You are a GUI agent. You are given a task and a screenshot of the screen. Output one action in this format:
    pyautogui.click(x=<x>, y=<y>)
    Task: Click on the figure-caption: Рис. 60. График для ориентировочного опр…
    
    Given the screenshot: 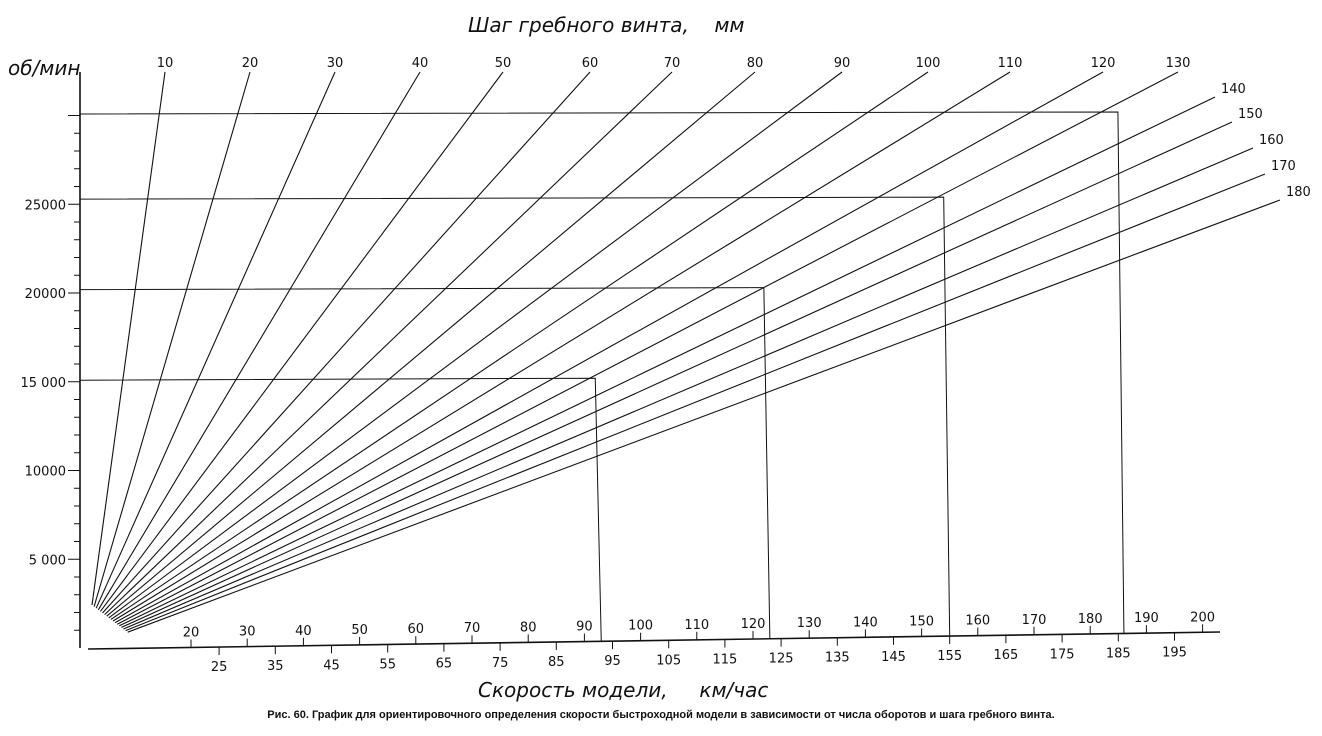 What is the action you would take?
    pyautogui.click(x=661, y=715)
    